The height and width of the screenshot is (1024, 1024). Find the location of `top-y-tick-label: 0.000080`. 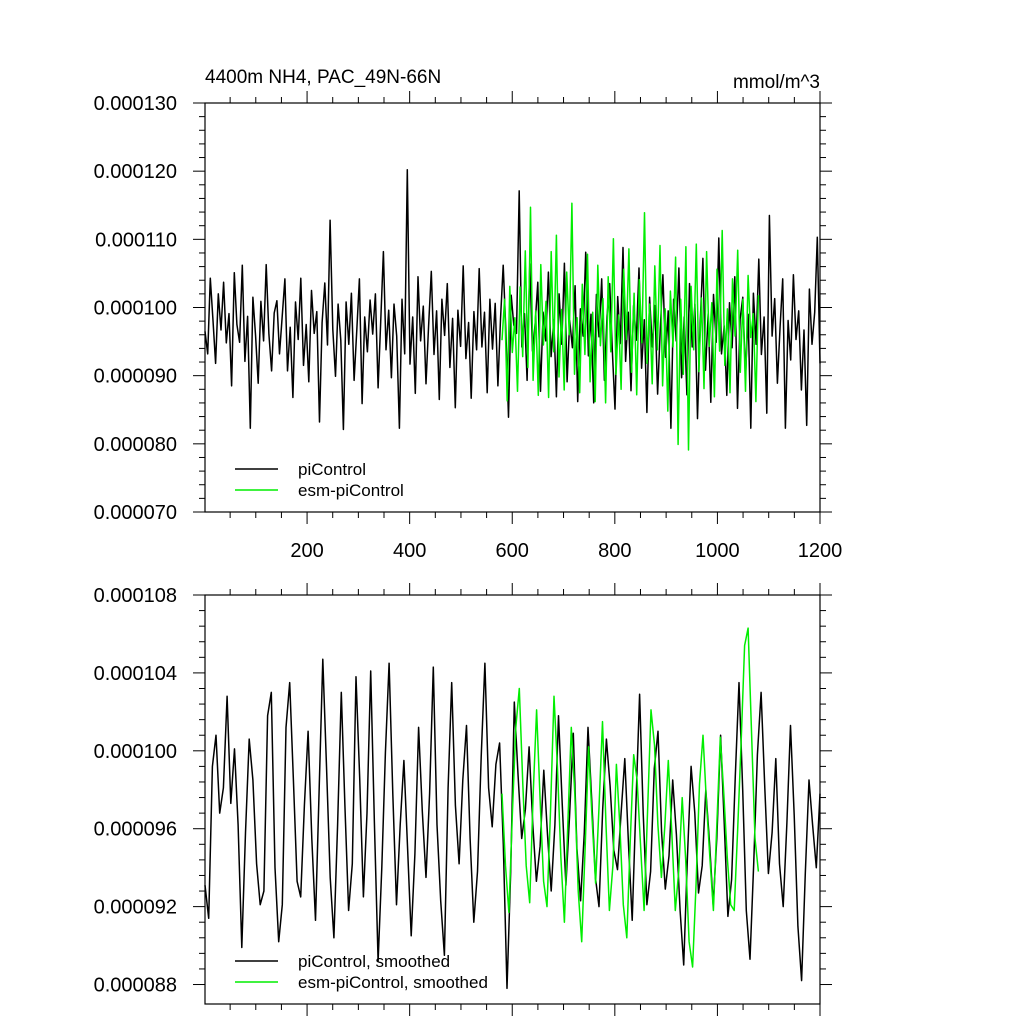

top-y-tick-label: 0.000080 is located at coordinates (135, 445).